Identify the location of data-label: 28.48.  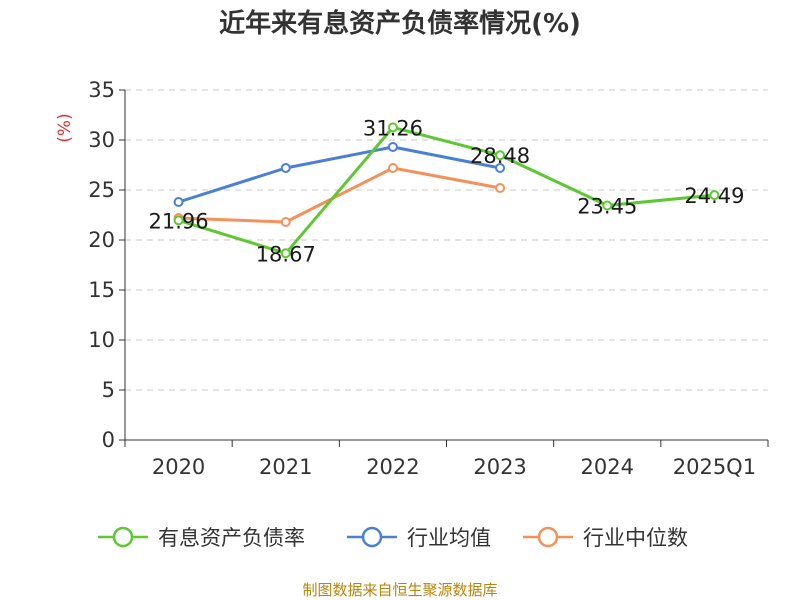
(500, 156).